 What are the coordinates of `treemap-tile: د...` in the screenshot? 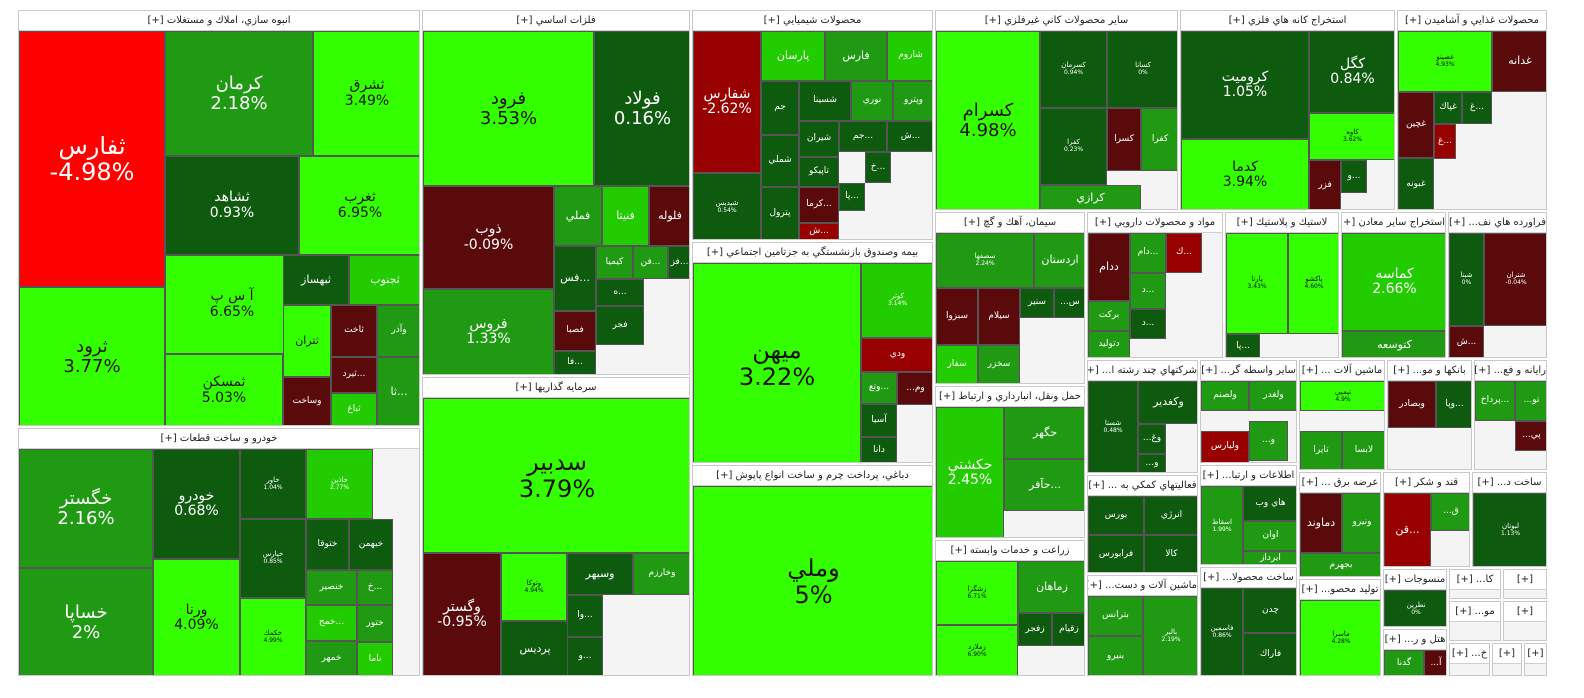 It's located at (1148, 291).